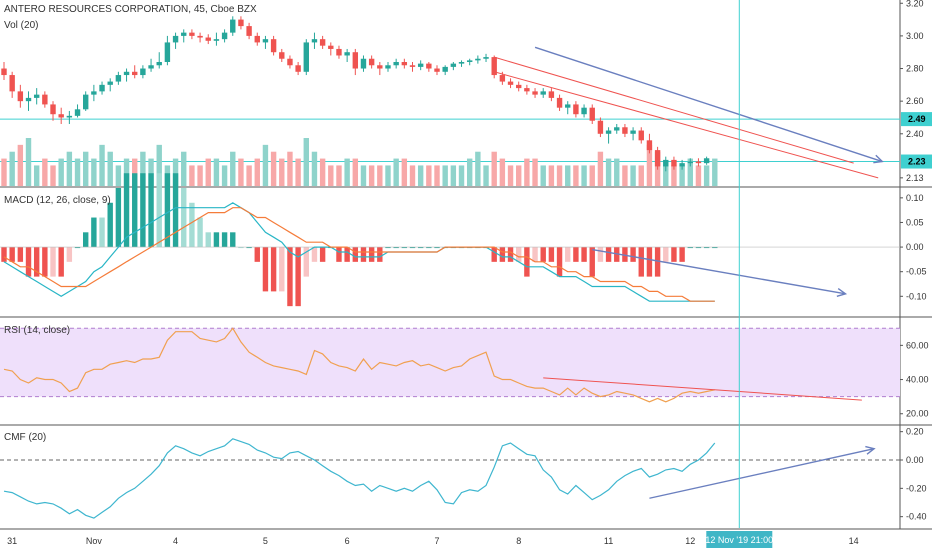 Image resolution: width=932 pixels, height=555 pixels. Describe the element at coordinates (915, 432) in the screenshot. I see `axis-tick-label: 0.20` at that location.